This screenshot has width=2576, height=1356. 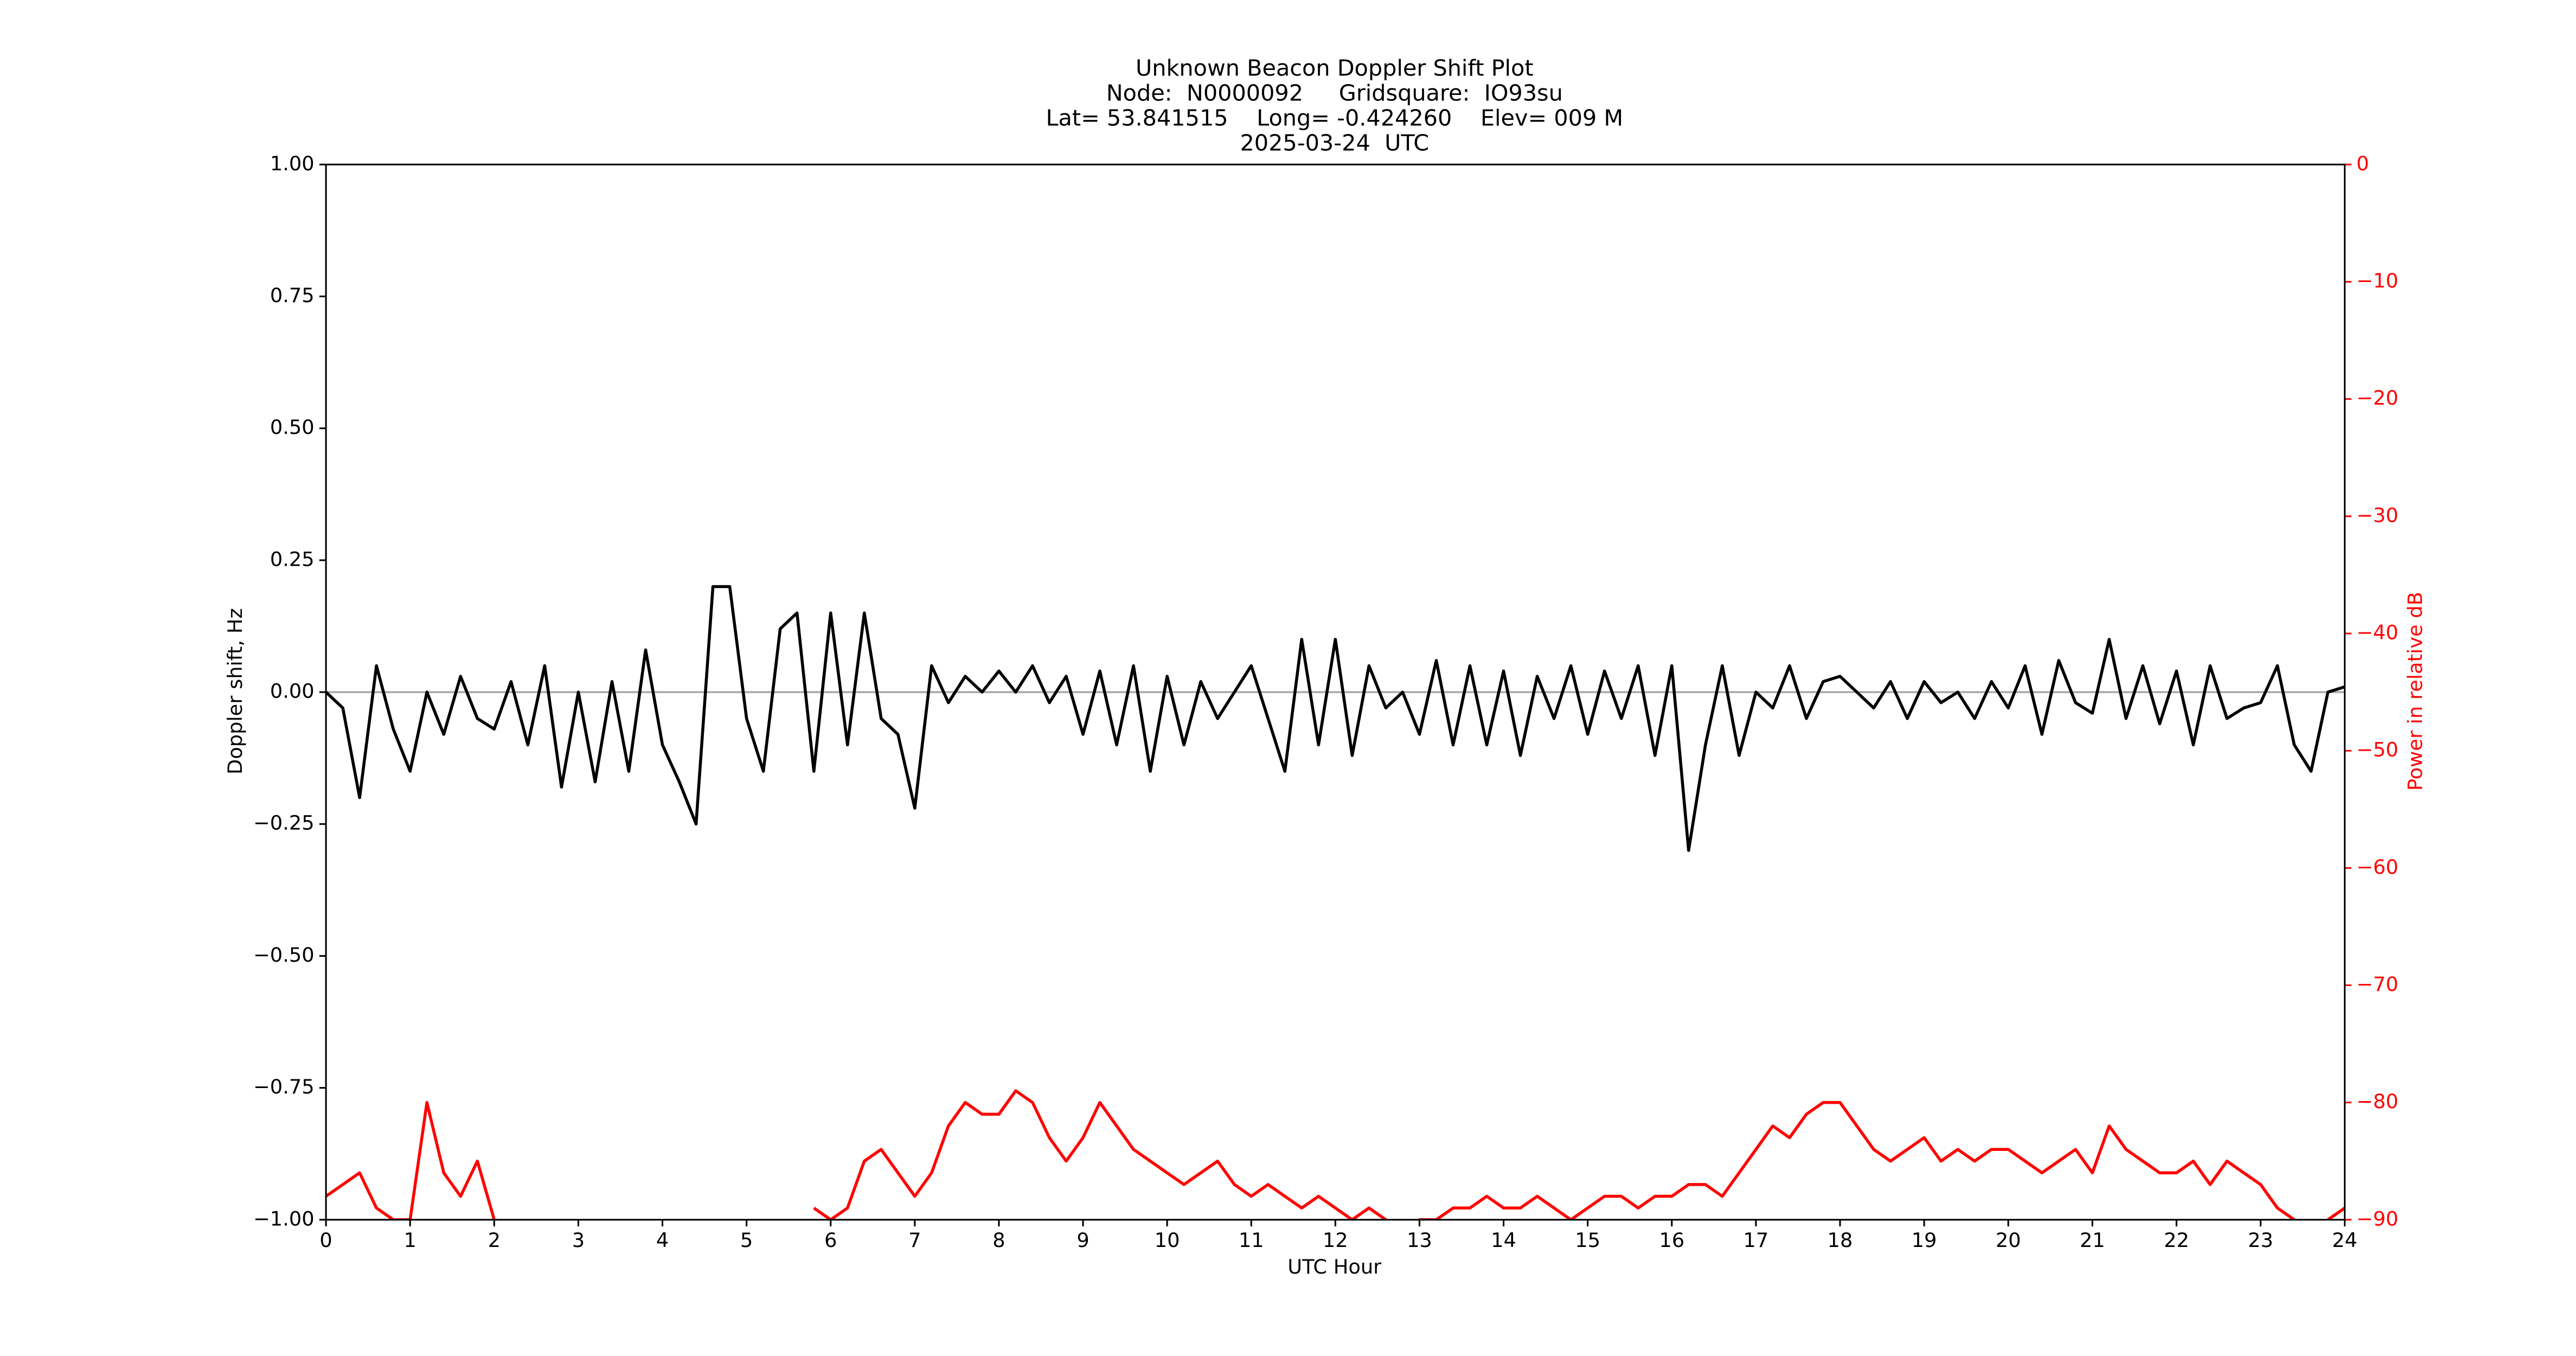 What do you see at coordinates (2377, 1101) in the screenshot?
I see `y2-tick-label: −80` at bounding box center [2377, 1101].